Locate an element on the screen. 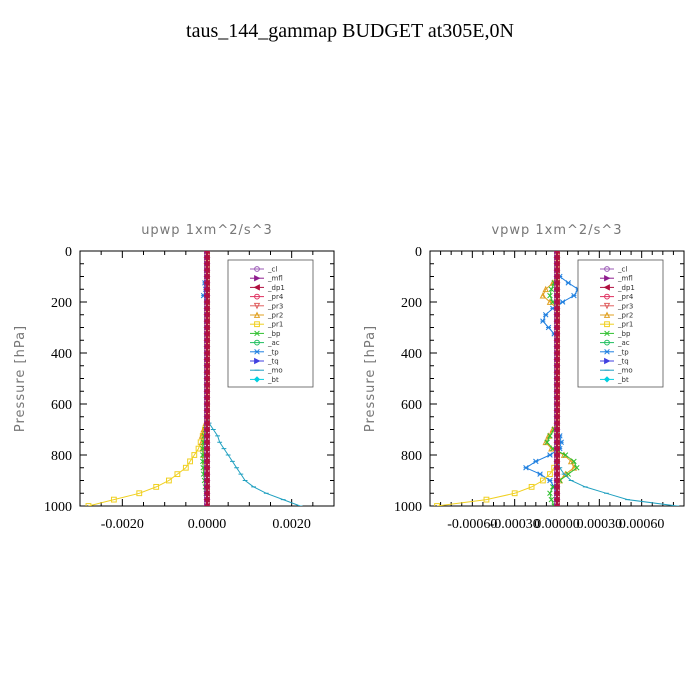  legend-label: _dp1 is located at coordinates (276, 288).